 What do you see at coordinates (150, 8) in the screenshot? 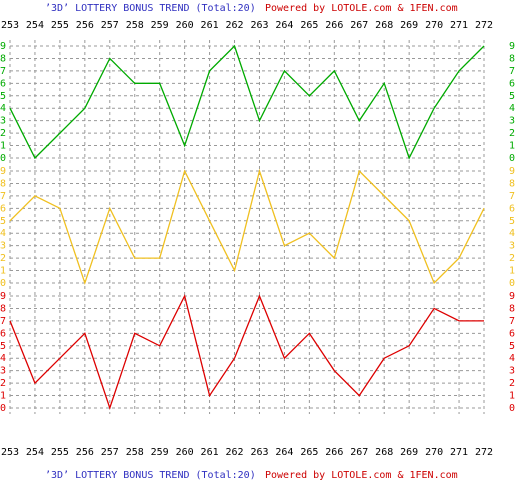
I see `chart-title: ’3D’ LOTTERY BONUS TREND (Total:20)` at bounding box center [150, 8].